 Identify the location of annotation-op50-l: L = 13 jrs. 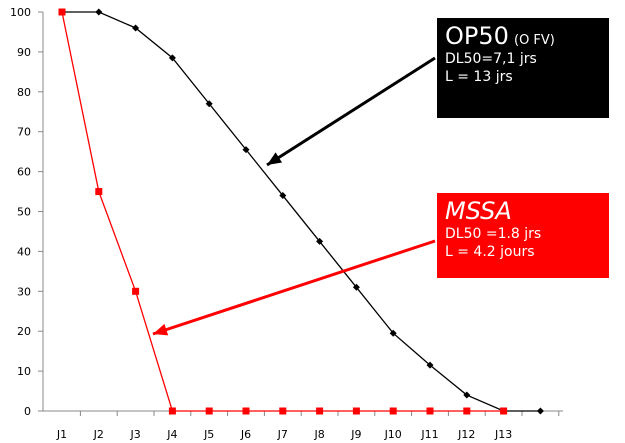
(479, 77).